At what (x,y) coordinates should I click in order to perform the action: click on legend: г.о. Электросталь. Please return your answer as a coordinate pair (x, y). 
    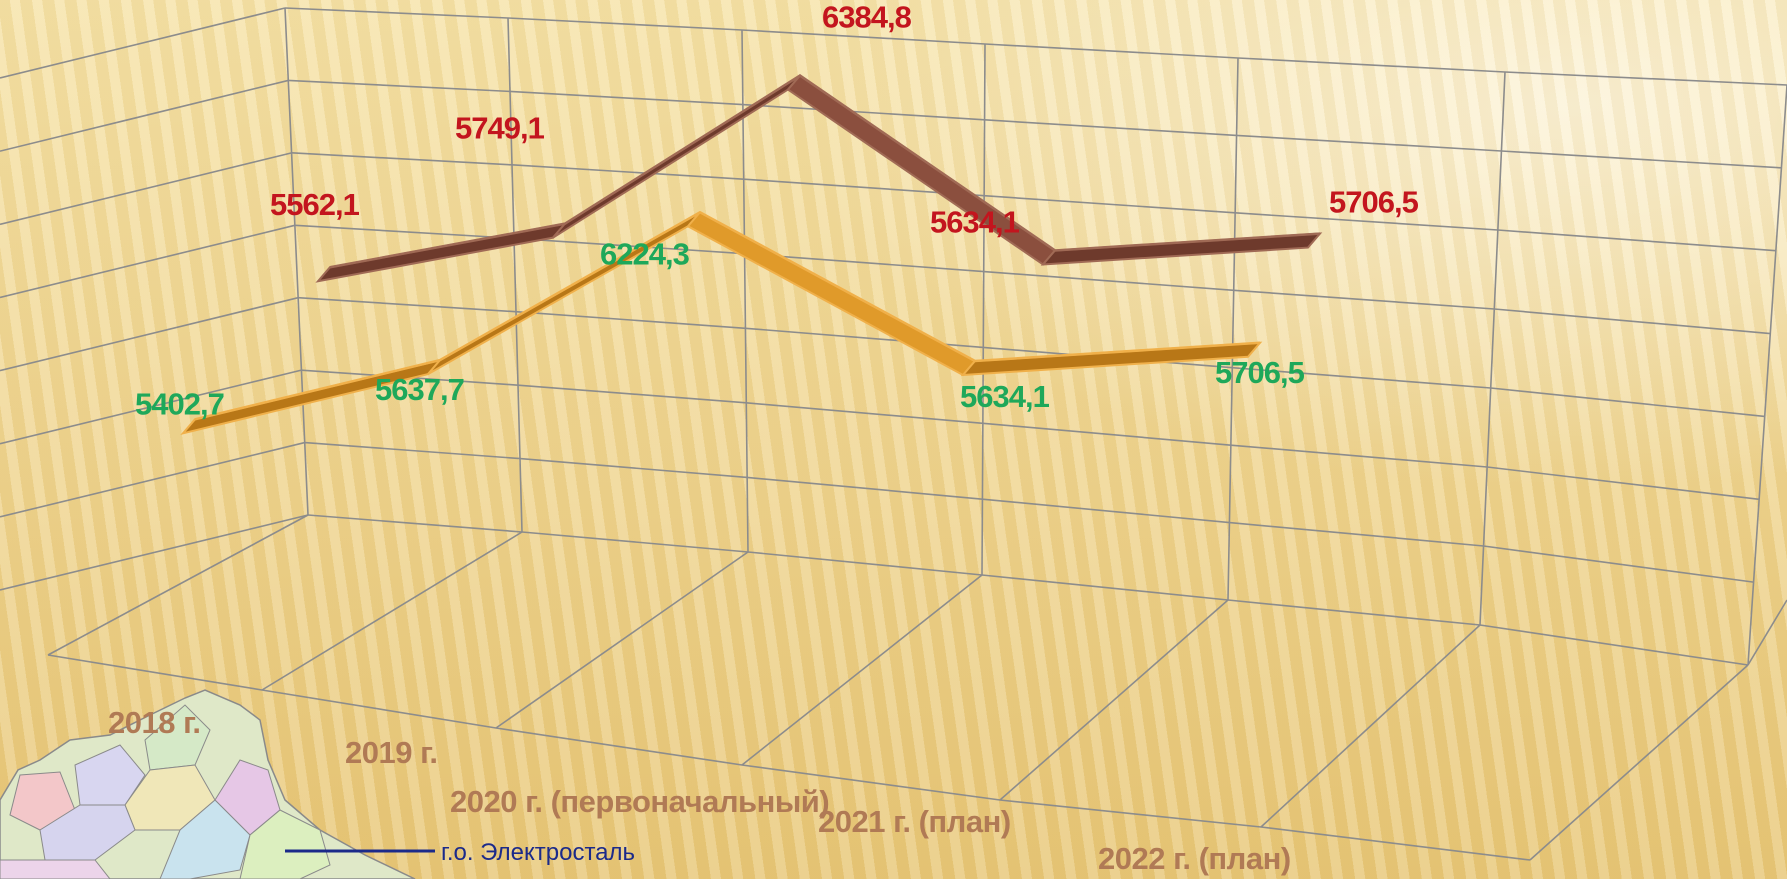
    Looking at the image, I should click on (460, 852).